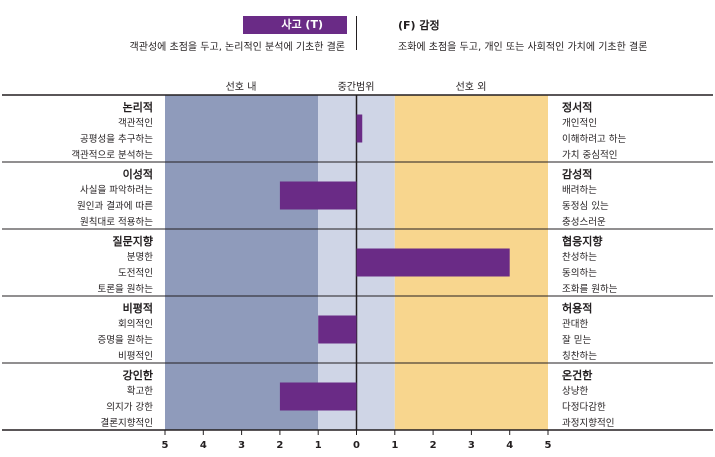 This screenshot has height=457, width=715. What do you see at coordinates (579, 356) in the screenshot?
I see `right-trait-item: 칭찬하는` at bounding box center [579, 356].